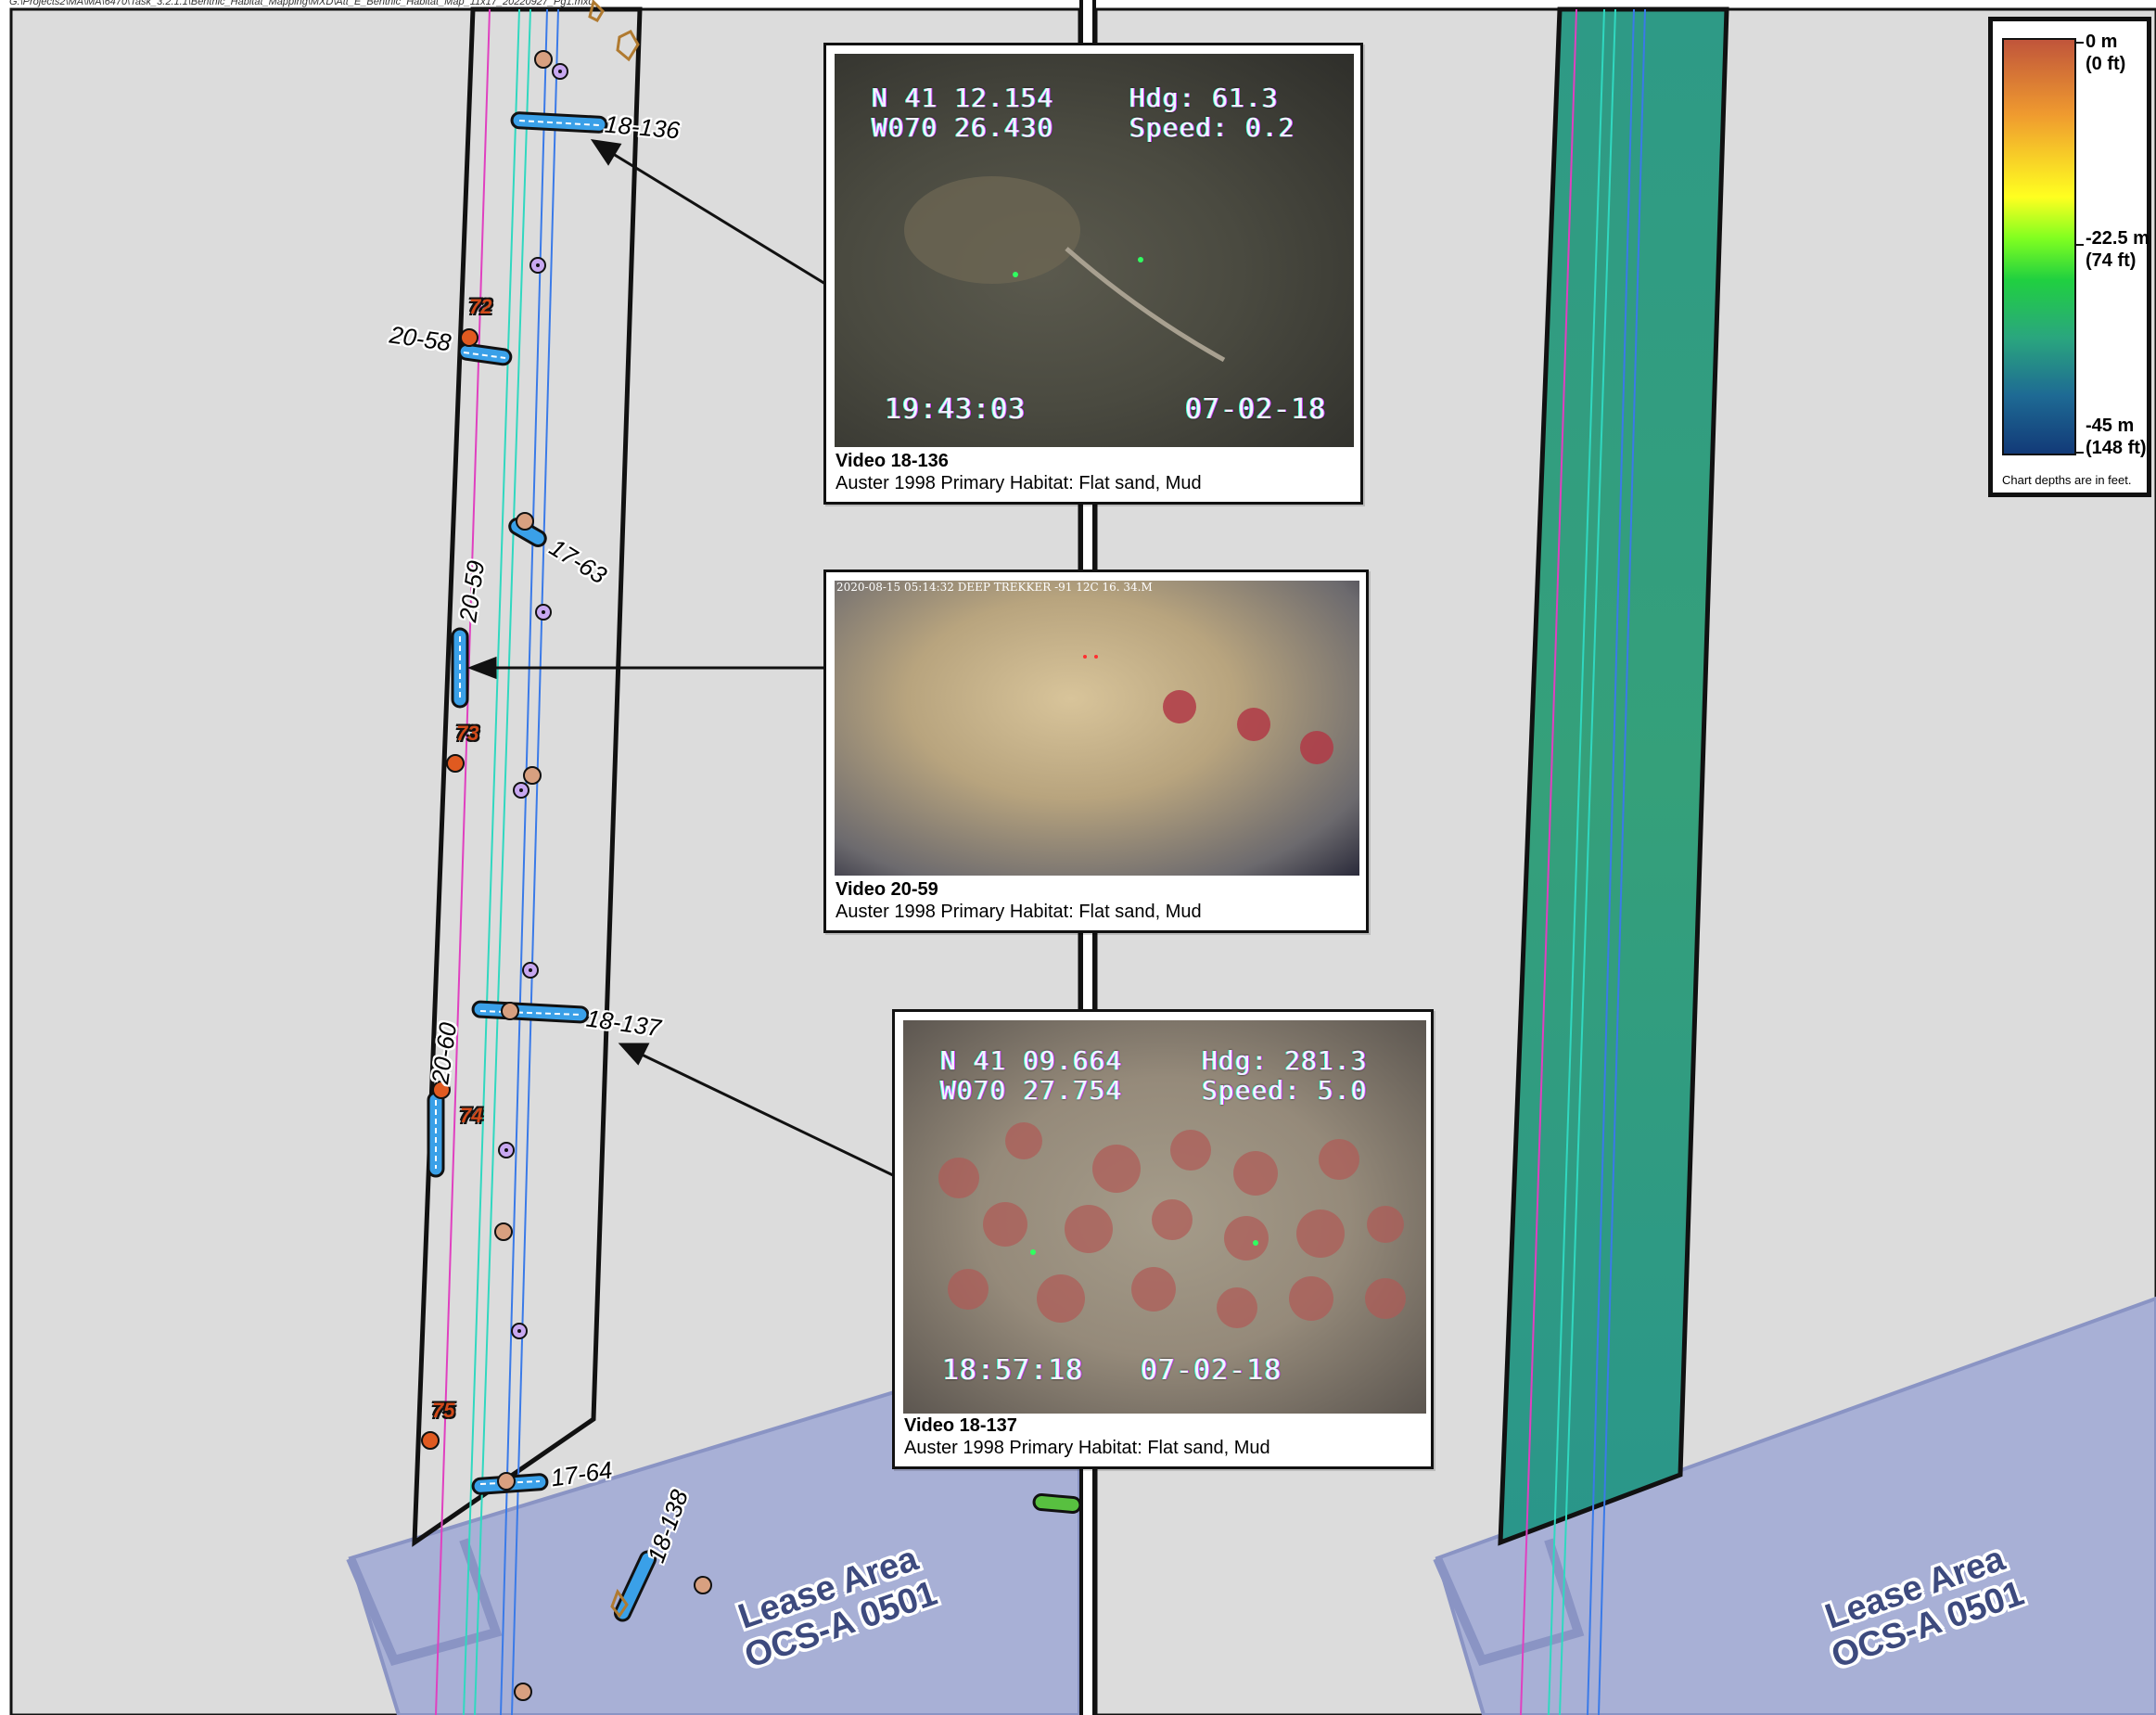 The image size is (2156, 1715). Describe the element at coordinates (533, 701) in the screenshot. I see `sample-point-centers` at that location.